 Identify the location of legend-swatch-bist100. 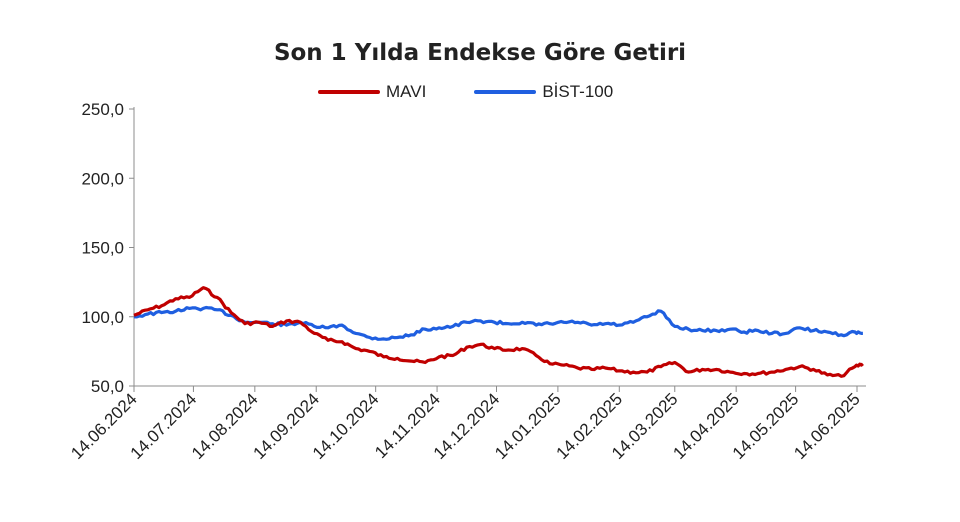
(505, 92).